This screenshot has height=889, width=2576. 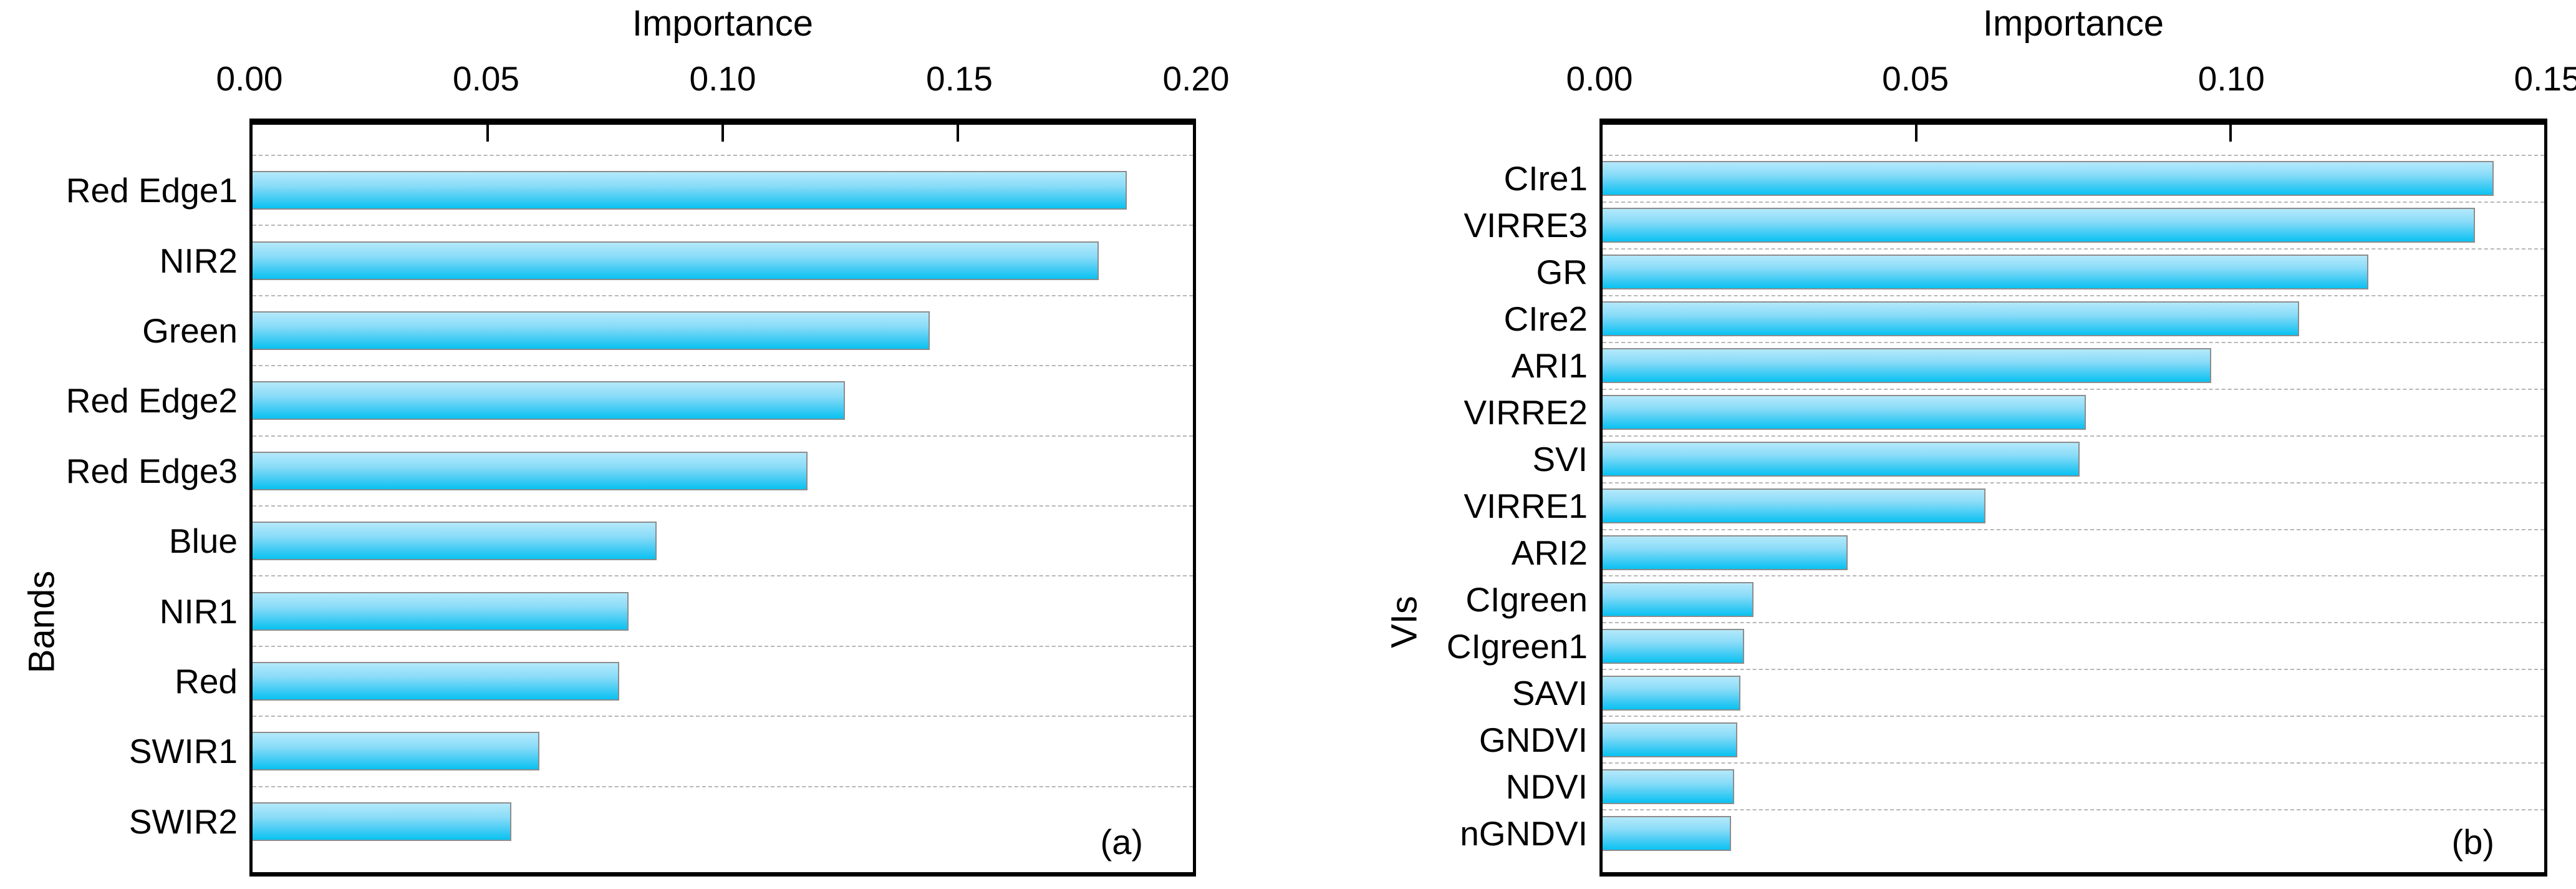 I want to click on category-row: CIgreen, so click(x=2004, y=598).